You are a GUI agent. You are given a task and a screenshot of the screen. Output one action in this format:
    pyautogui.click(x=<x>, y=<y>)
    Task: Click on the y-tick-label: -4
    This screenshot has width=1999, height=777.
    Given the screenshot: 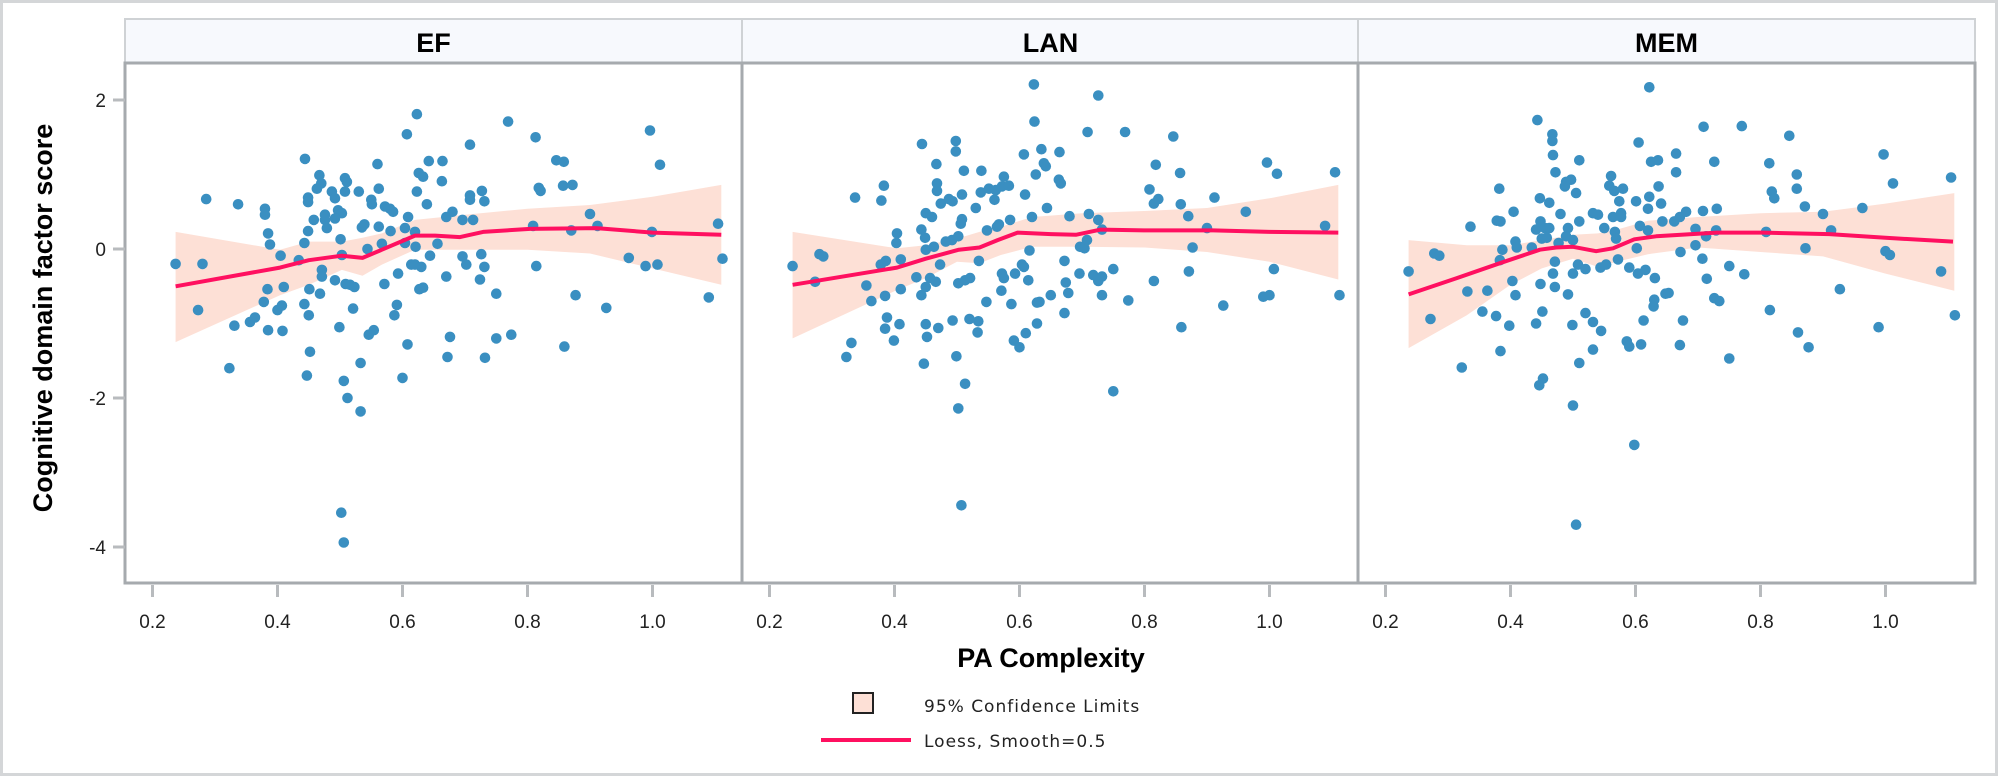 What is the action you would take?
    pyautogui.click(x=97, y=548)
    